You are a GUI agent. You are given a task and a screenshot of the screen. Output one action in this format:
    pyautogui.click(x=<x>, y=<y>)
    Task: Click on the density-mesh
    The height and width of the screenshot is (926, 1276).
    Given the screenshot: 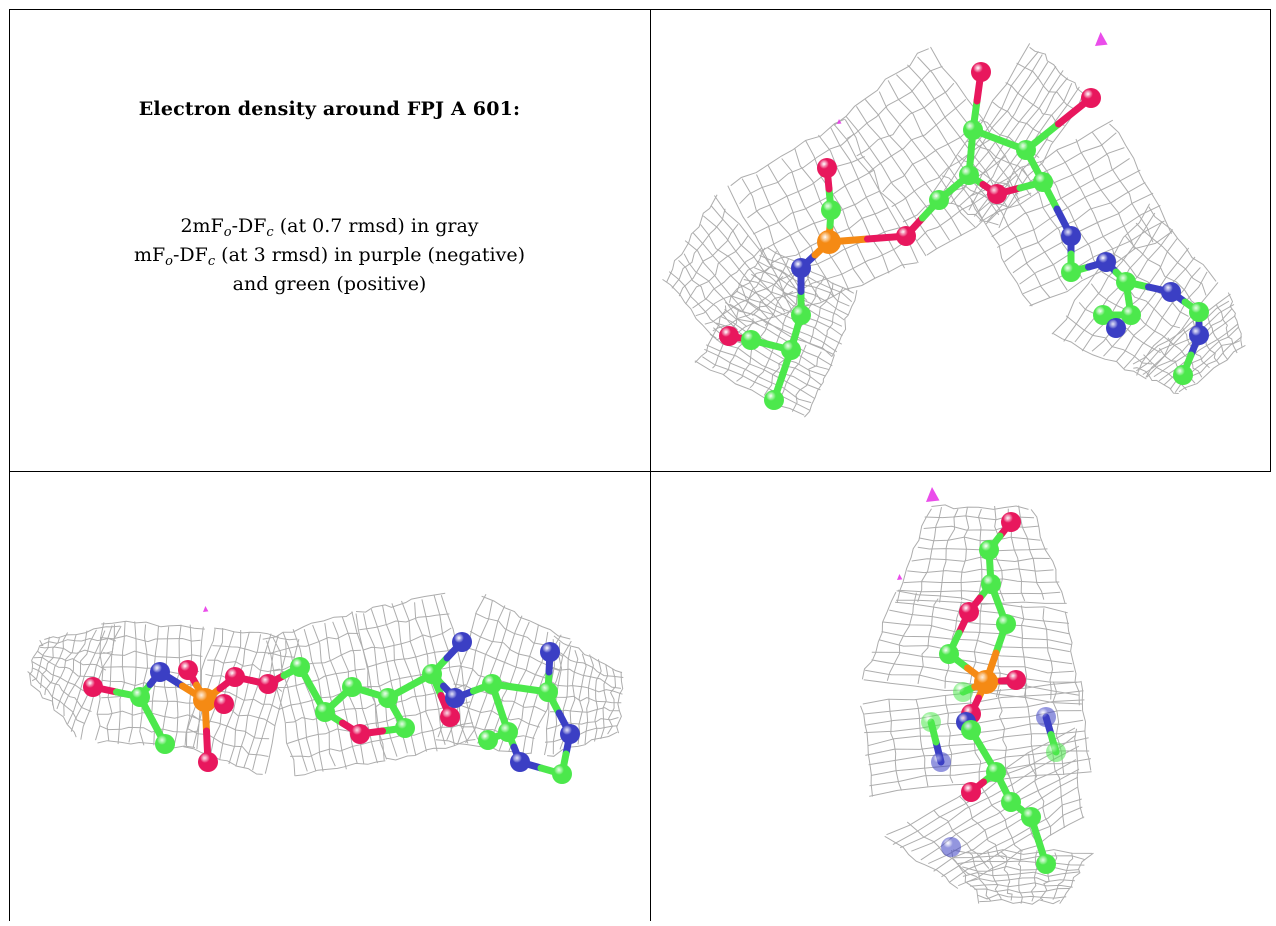 What is the action you would take?
    pyautogui.click(x=325, y=684)
    